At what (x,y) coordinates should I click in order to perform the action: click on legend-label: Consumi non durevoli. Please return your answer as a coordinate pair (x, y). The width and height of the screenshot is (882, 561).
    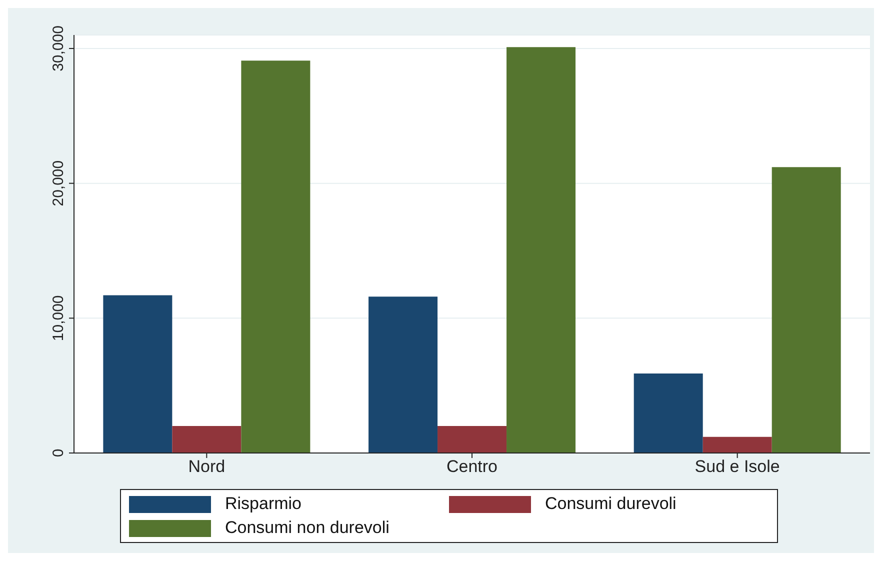
    Looking at the image, I should click on (307, 528).